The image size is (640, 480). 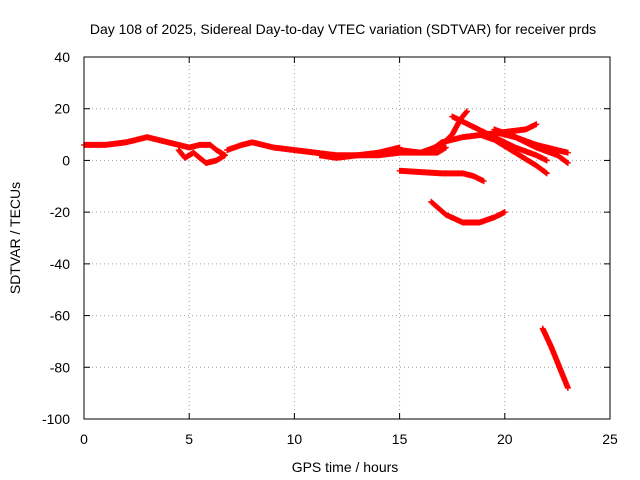 I want to click on y-axis-label: SDTVAR / TECUs, so click(x=15, y=238).